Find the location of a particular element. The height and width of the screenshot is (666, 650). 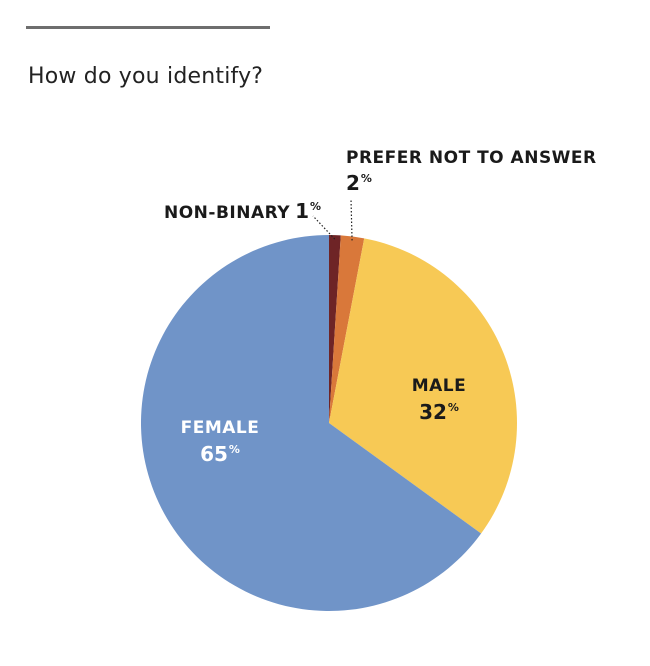

slice-label-male-name: MALE is located at coordinates (439, 386).